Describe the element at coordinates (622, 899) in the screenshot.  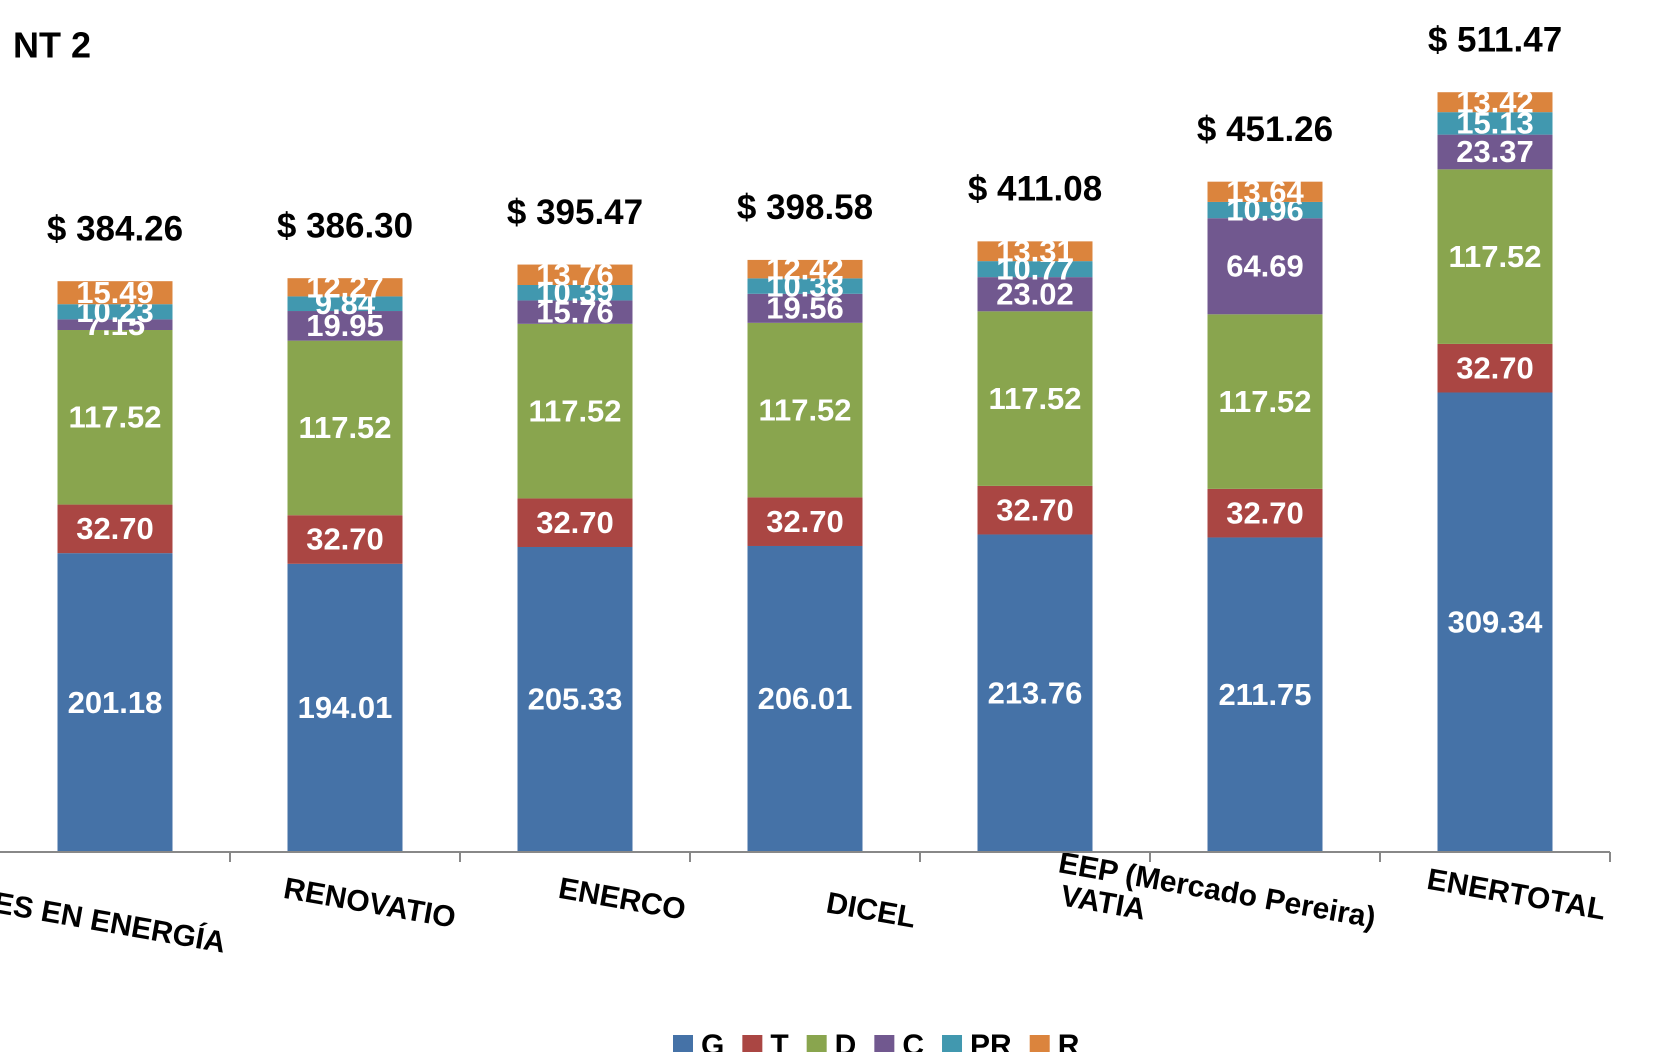
I see `x-tick-label: ENERCO` at that location.